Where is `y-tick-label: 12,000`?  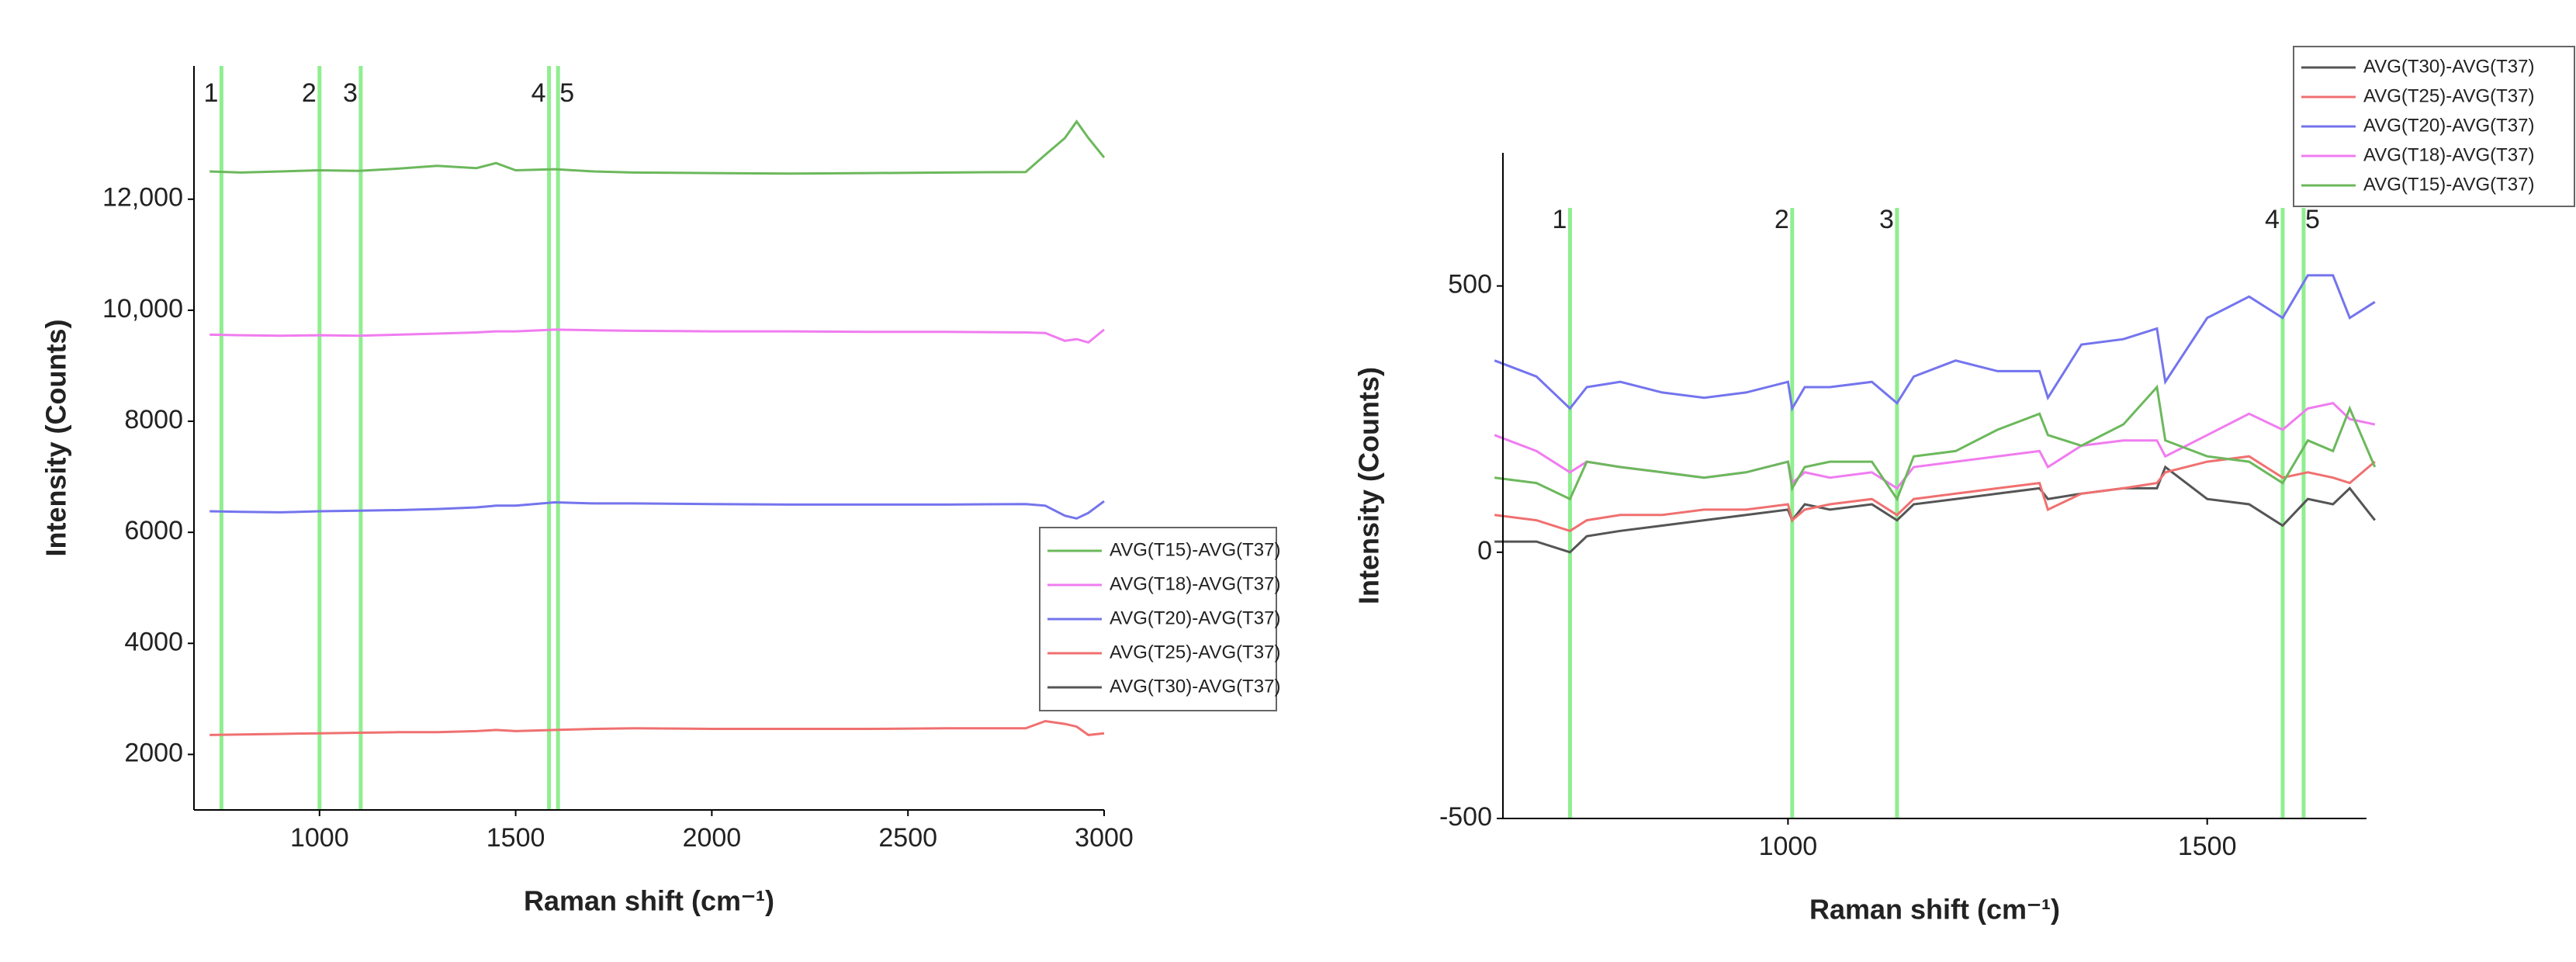 y-tick-label: 12,000 is located at coordinates (142, 198).